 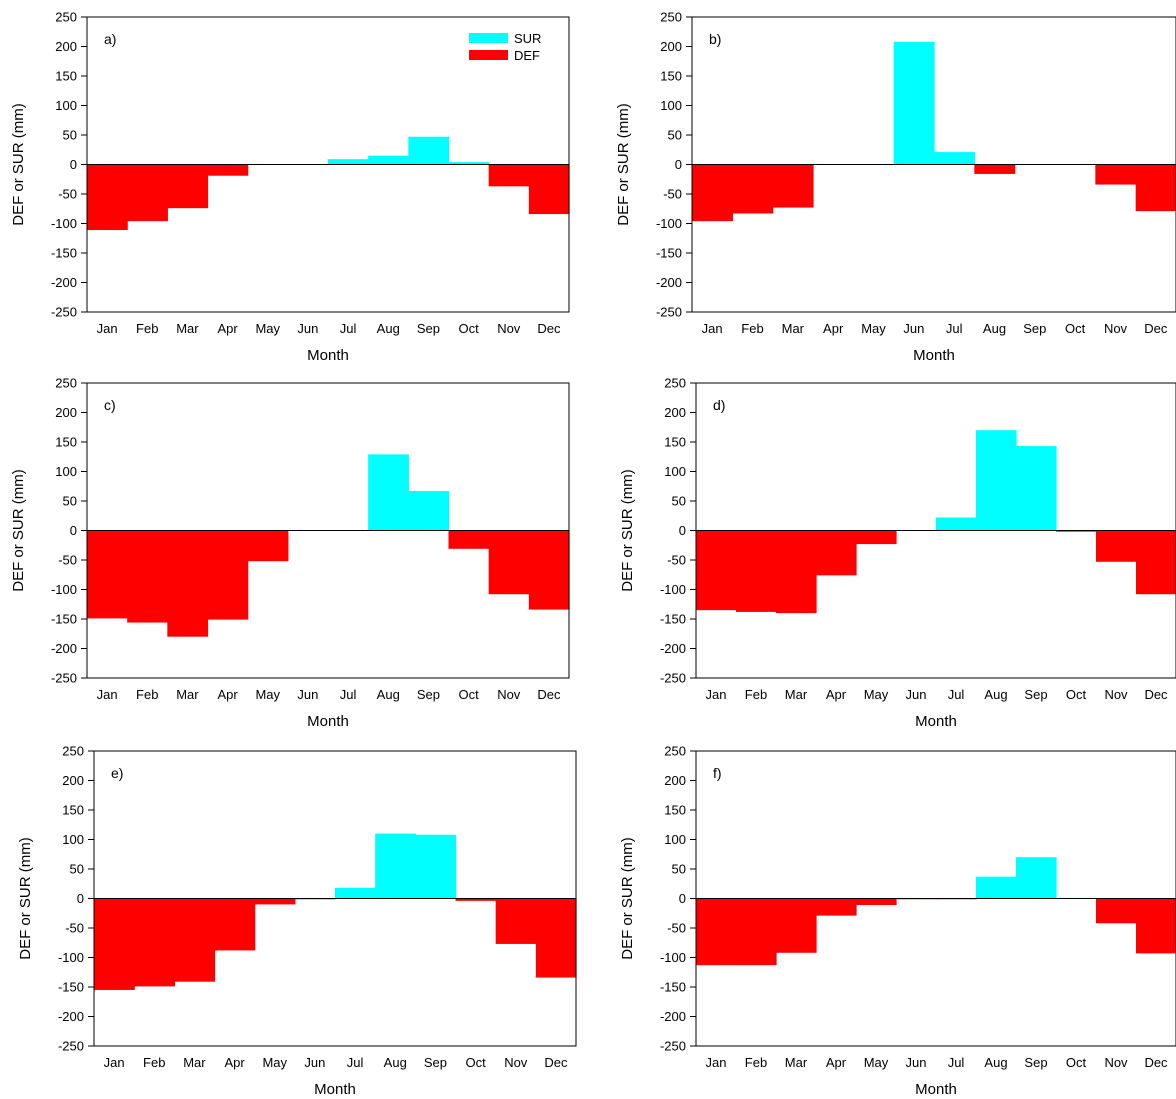 What do you see at coordinates (268, 546) in the screenshot?
I see `bar-def-may` at bounding box center [268, 546].